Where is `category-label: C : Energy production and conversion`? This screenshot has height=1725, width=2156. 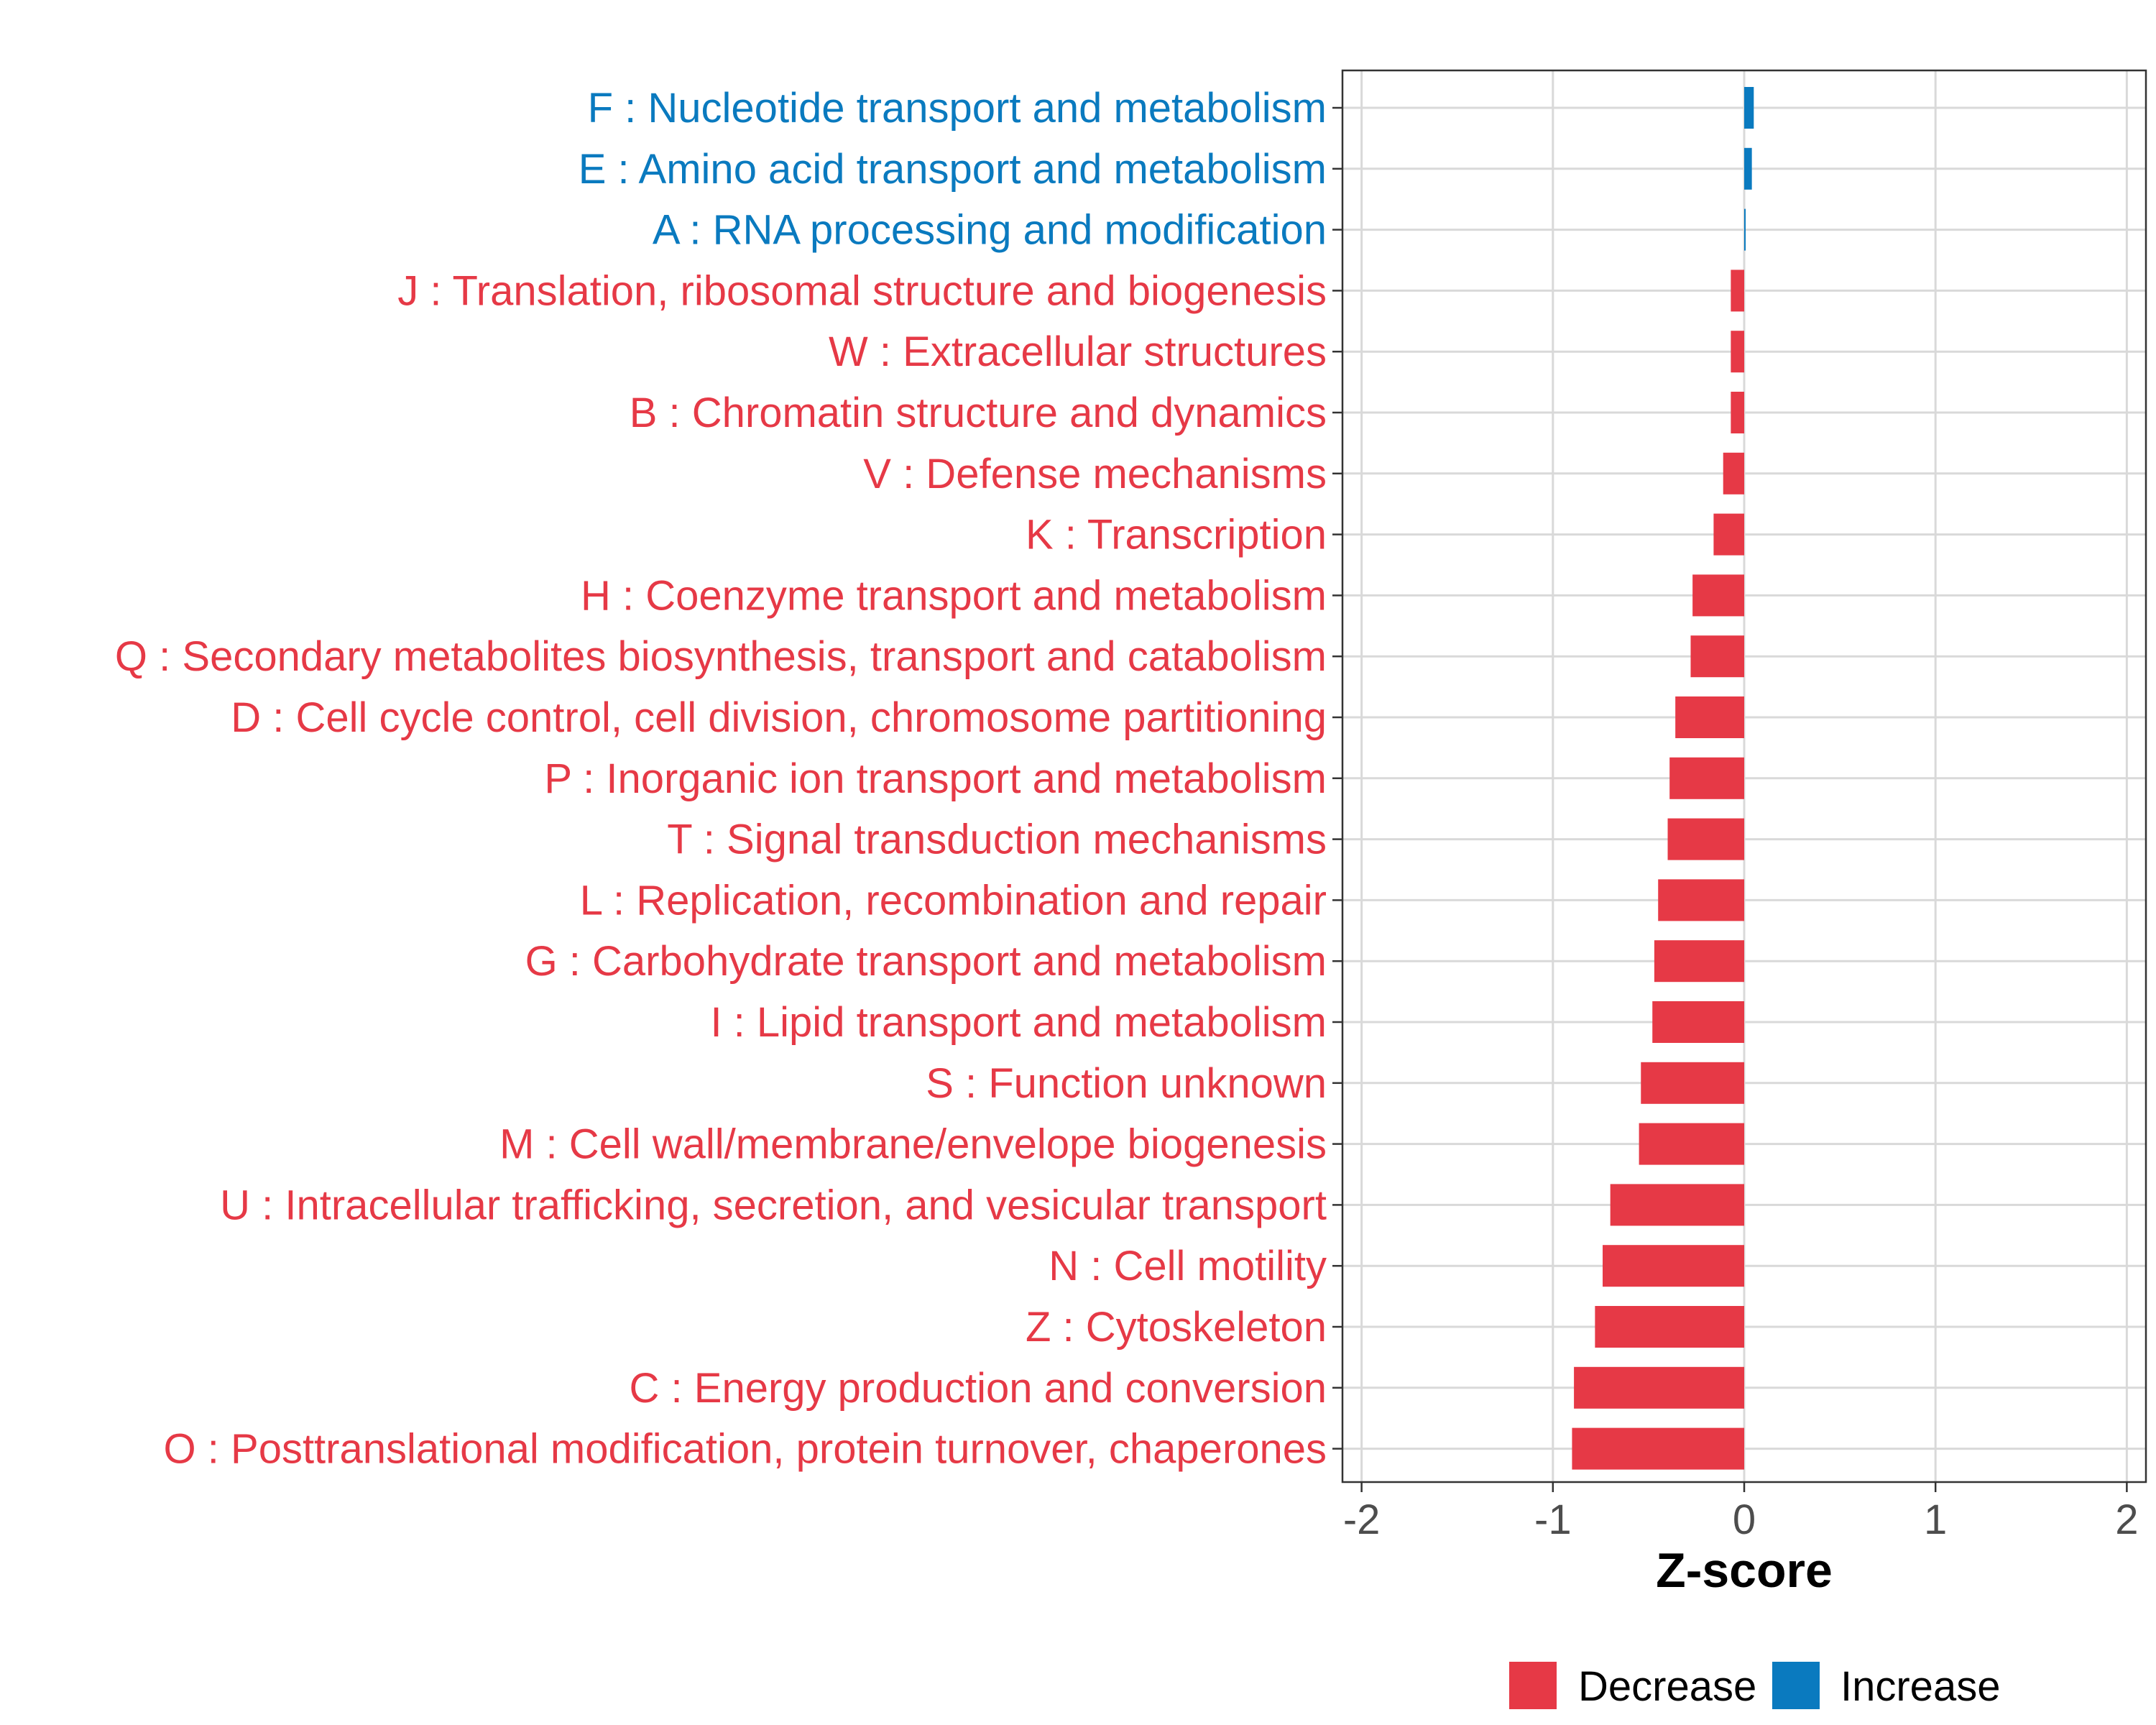
category-label: C : Energy production and conversion is located at coordinates (978, 1388).